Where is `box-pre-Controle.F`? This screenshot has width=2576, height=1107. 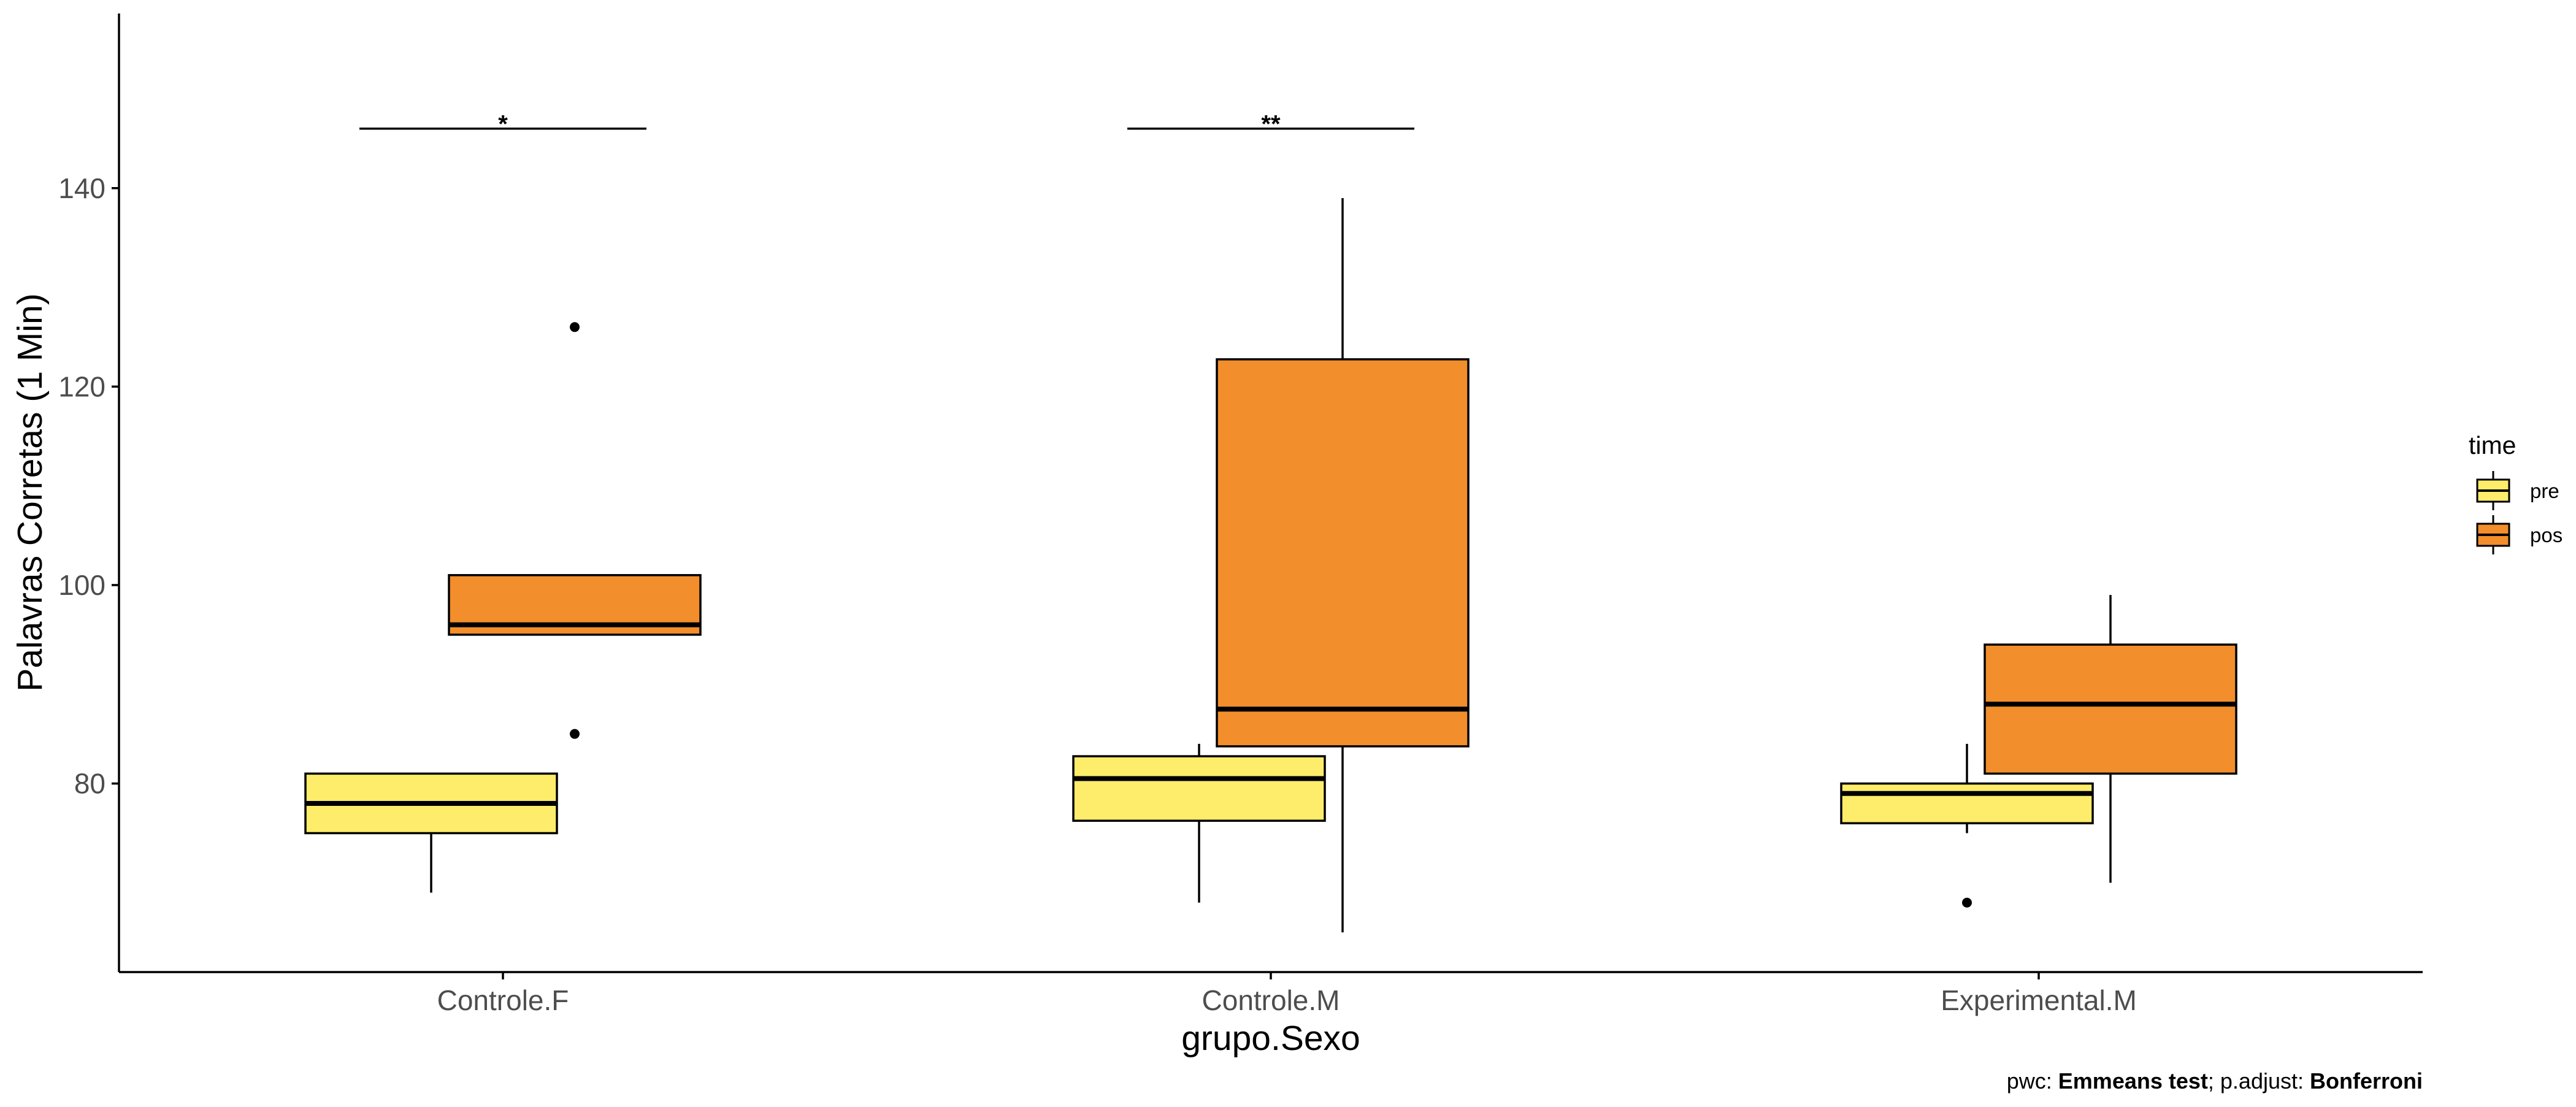
box-pre-Controle.F is located at coordinates (431, 832).